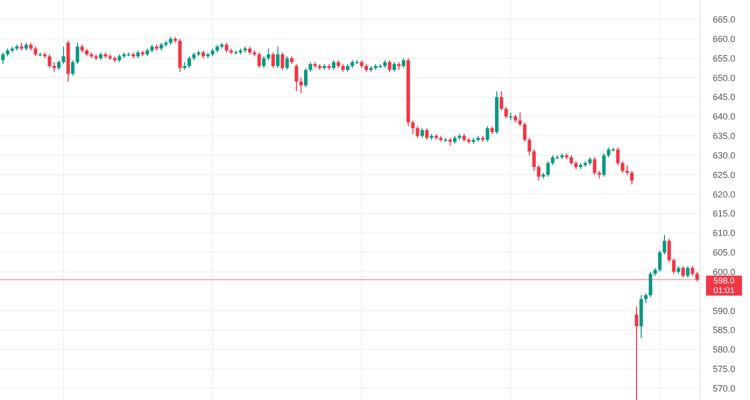 This screenshot has width=750, height=400. I want to click on text: 01:01, so click(724, 290).